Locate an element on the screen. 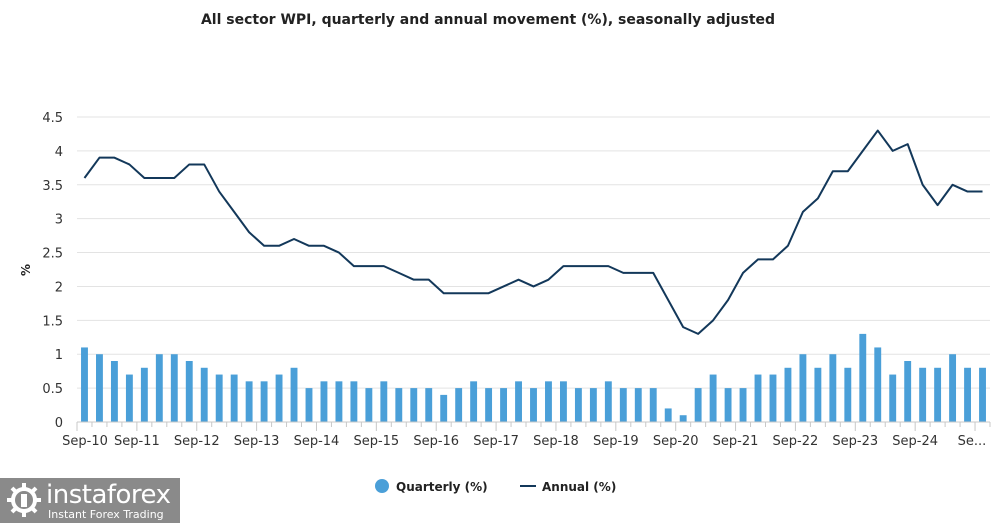  y-tick-label: 4.5 is located at coordinates (52, 118).